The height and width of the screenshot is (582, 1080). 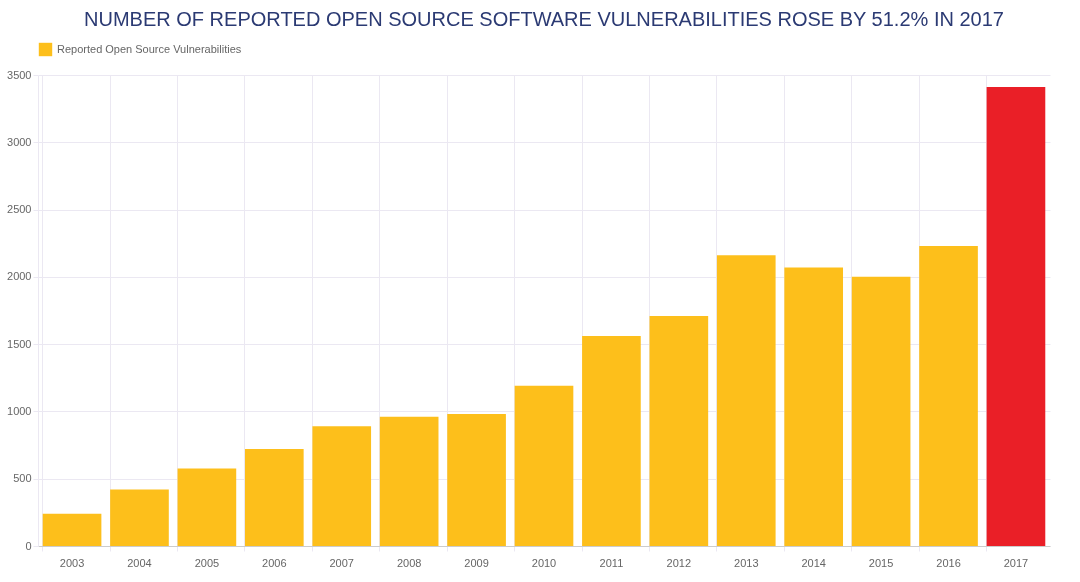 I want to click on y-tick-label: 3500, so click(x=19, y=74).